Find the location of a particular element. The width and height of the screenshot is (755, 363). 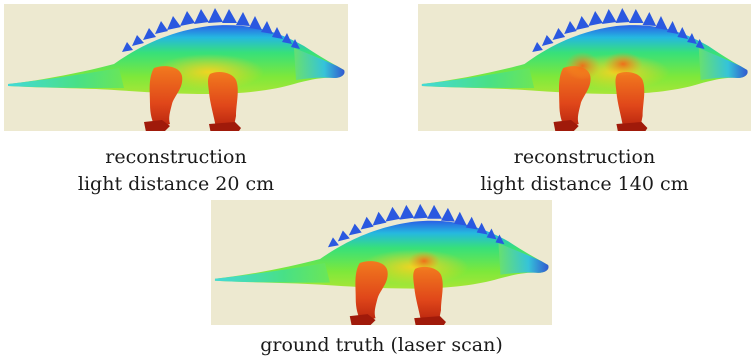

caption-reconstruction-140cm: reconstruction light distance 140 cm is located at coordinates (584, 171).